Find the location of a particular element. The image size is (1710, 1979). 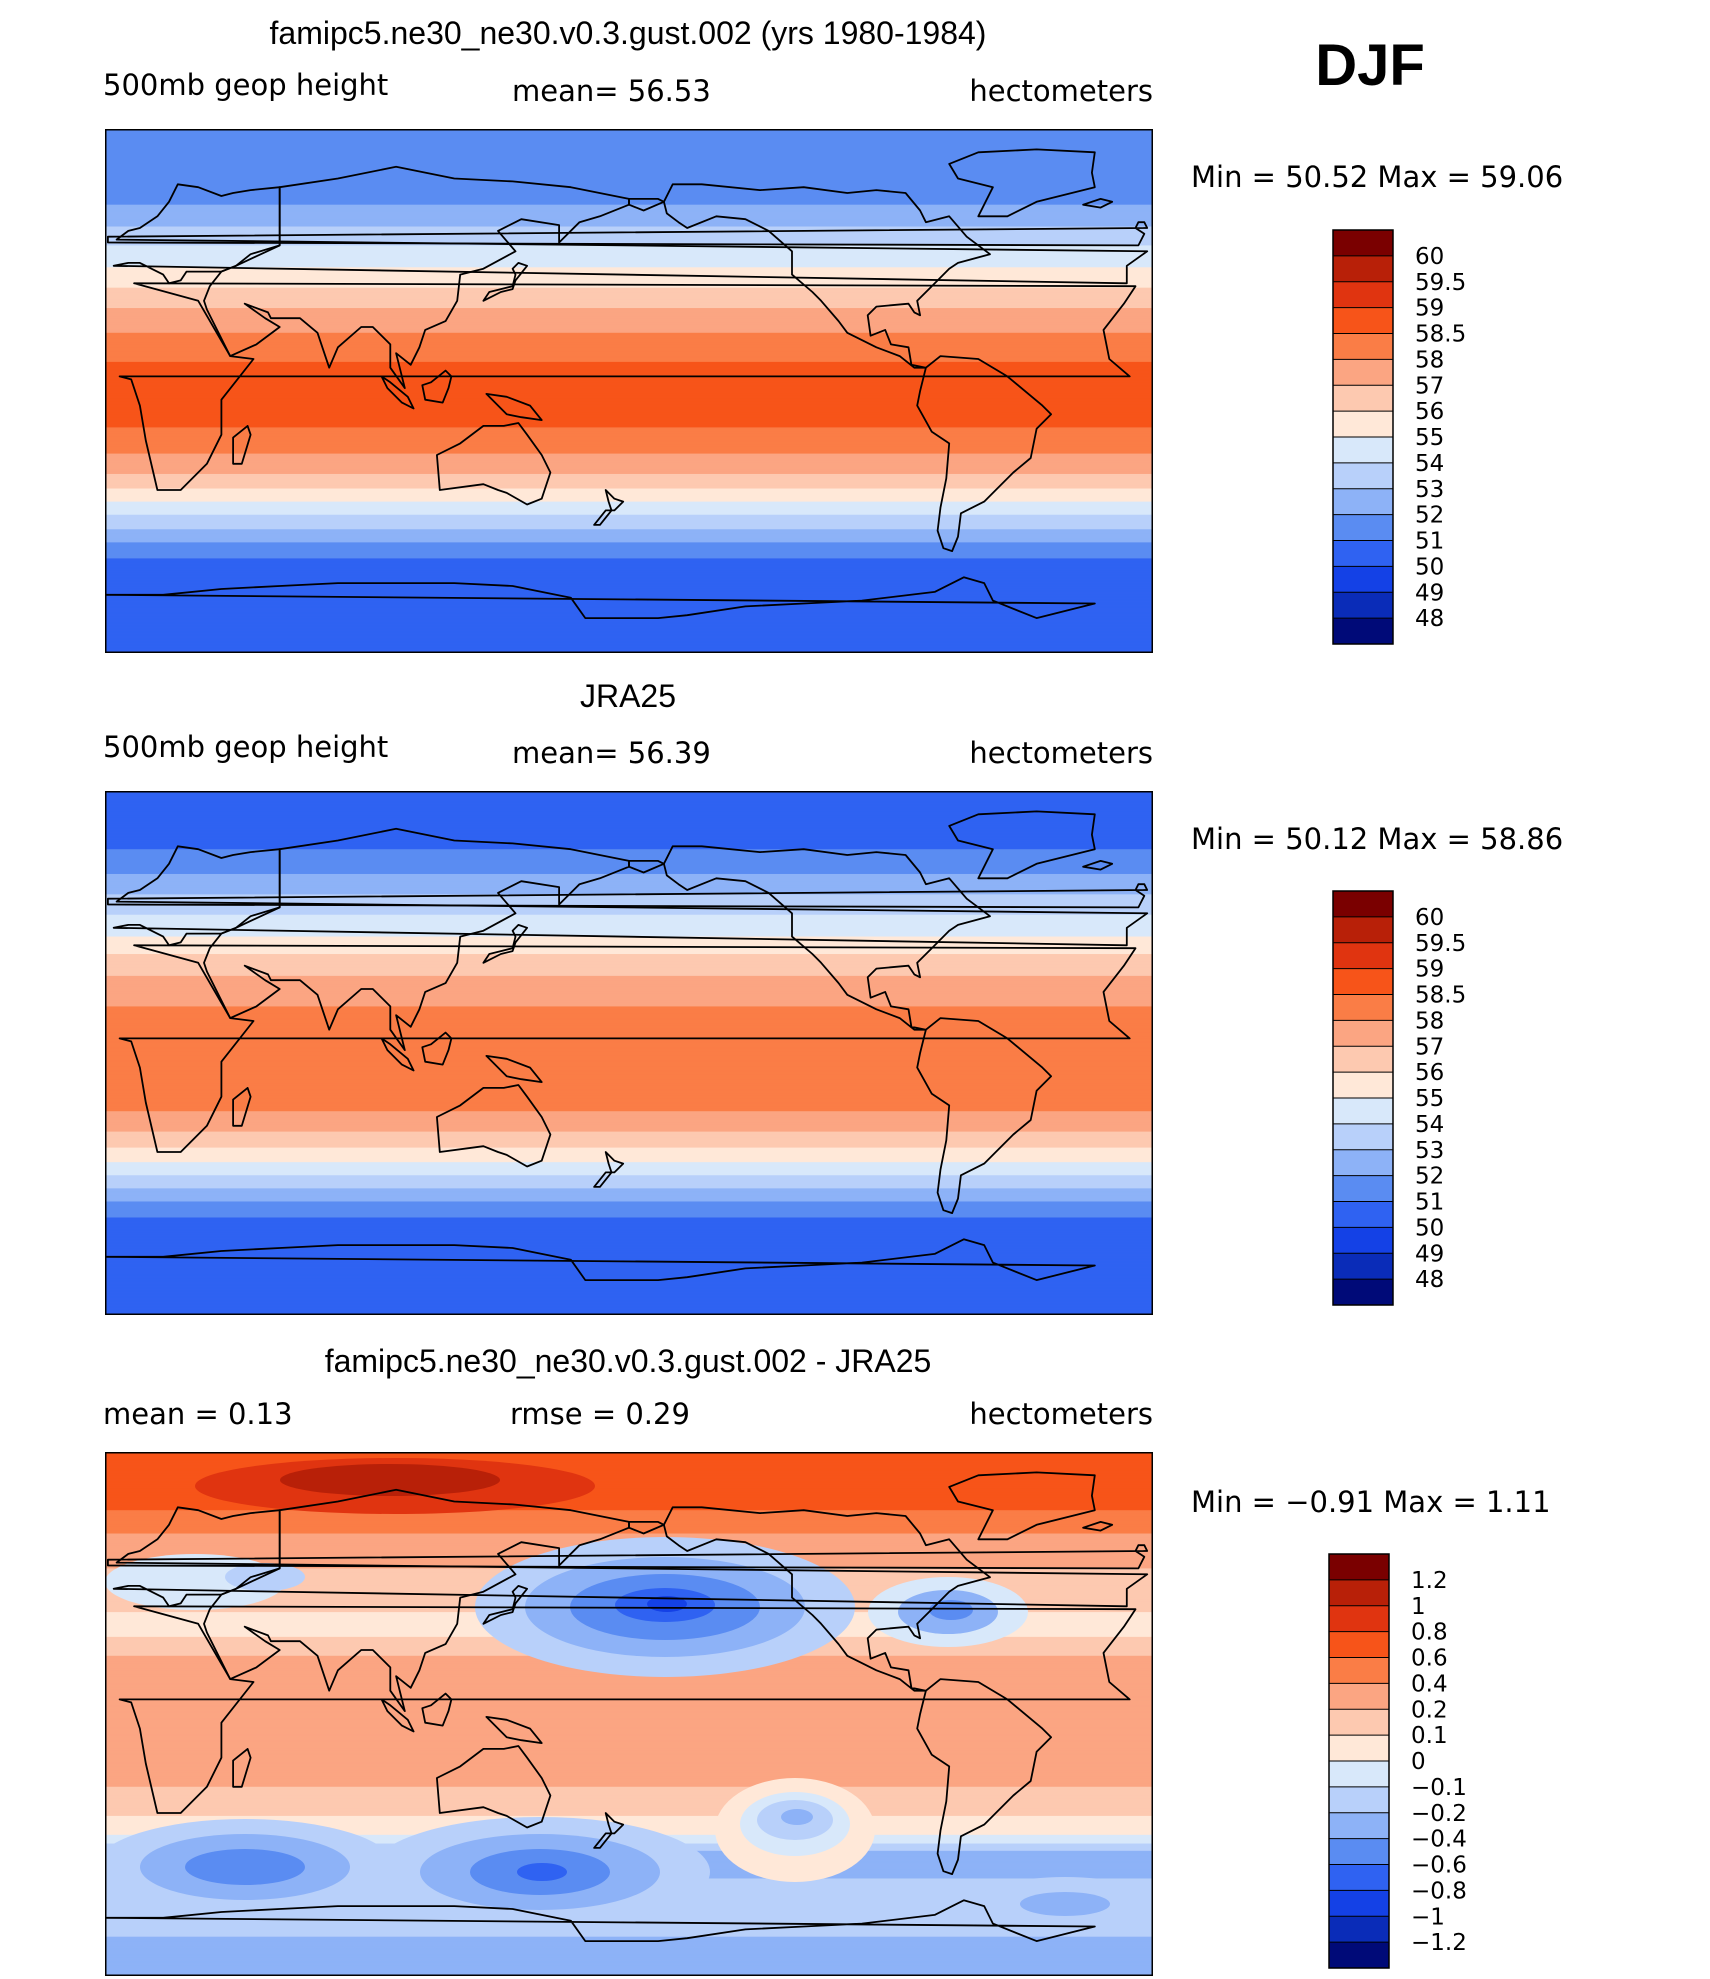

colorbar-tick-label: 60 is located at coordinates (1429, 918).